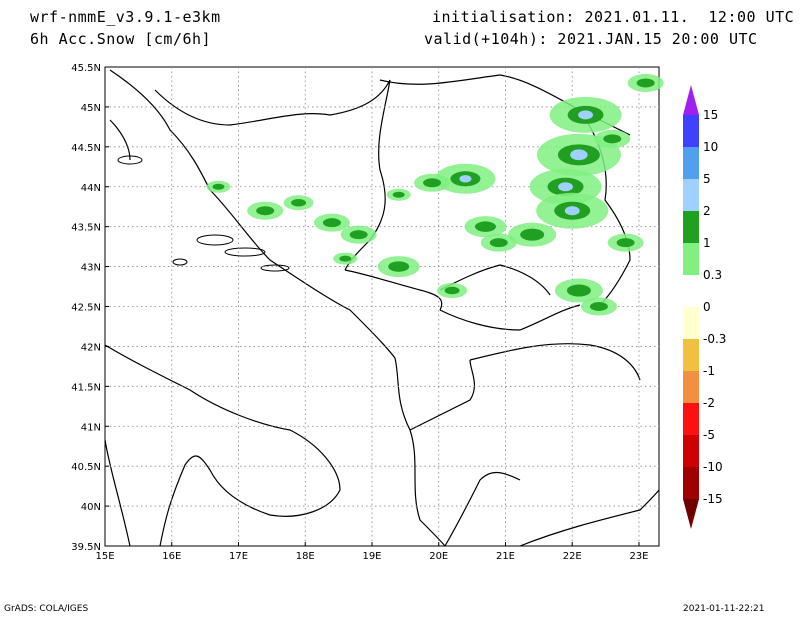 The width and height of the screenshot is (800, 618). I want to click on colorbar-label: 10, so click(710, 147).